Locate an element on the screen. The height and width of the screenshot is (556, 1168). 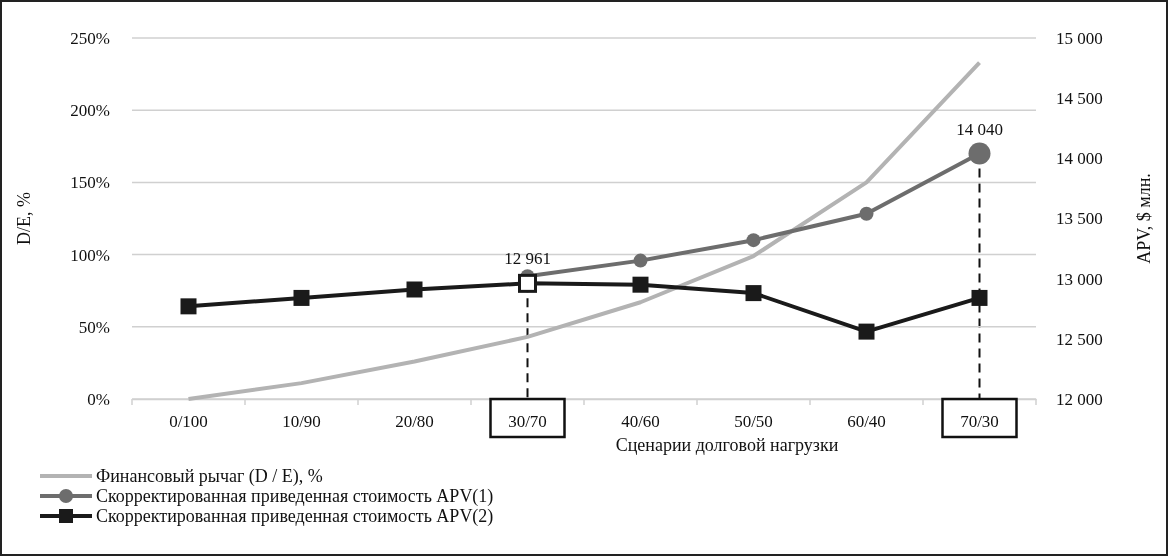
y2-axis-title: APV, $ млн. is located at coordinates (1144, 218).